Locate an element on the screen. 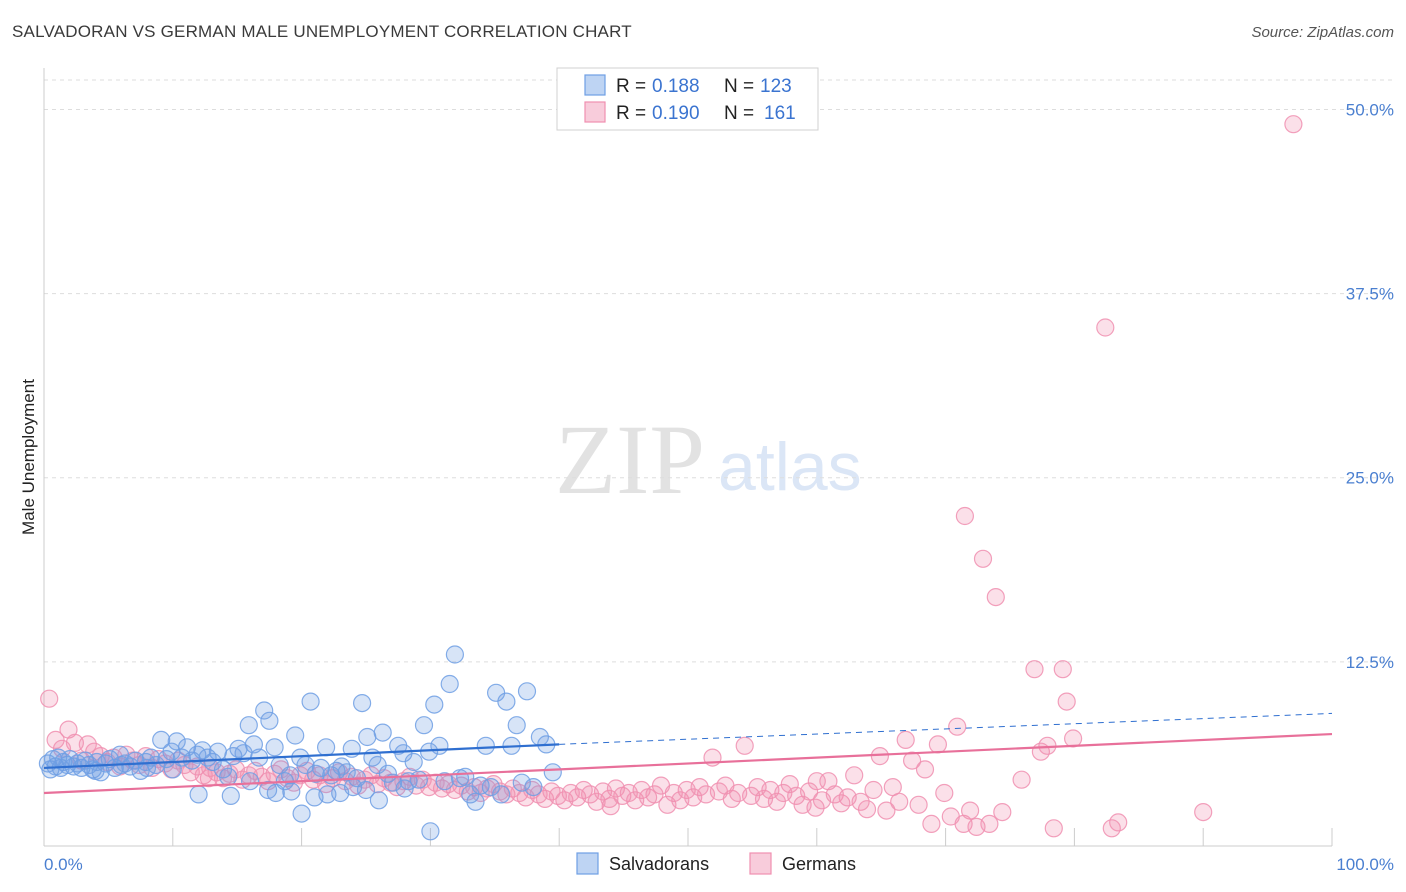 The height and width of the screenshot is (892, 1406). legend-label-salvadorans: Salvadorans is located at coordinates (659, 864).